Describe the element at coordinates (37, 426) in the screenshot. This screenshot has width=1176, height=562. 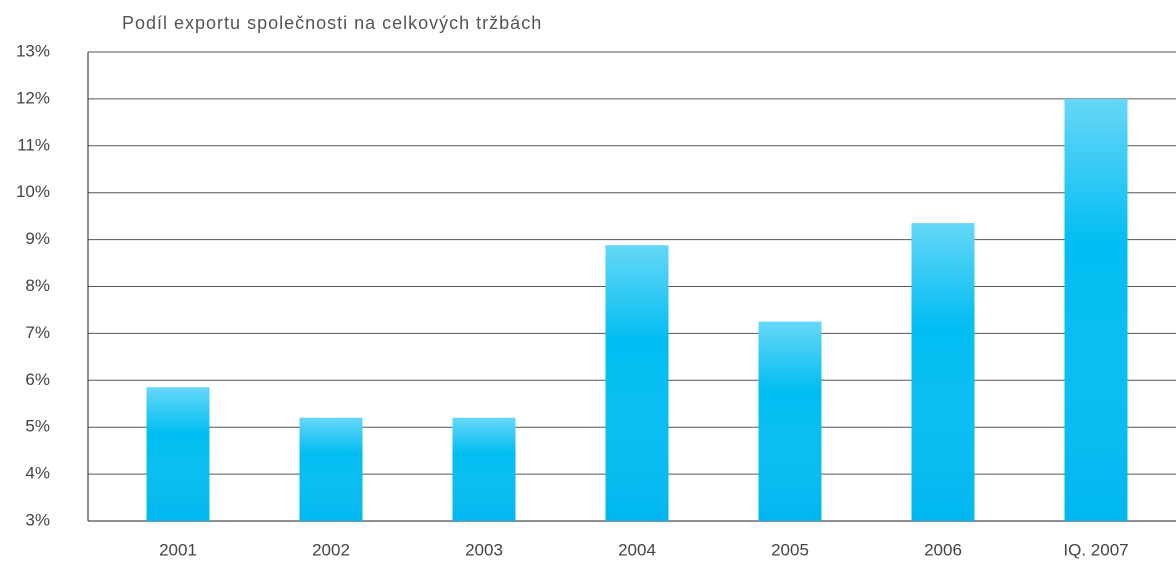
I see `y-tick-label: 5%` at that location.